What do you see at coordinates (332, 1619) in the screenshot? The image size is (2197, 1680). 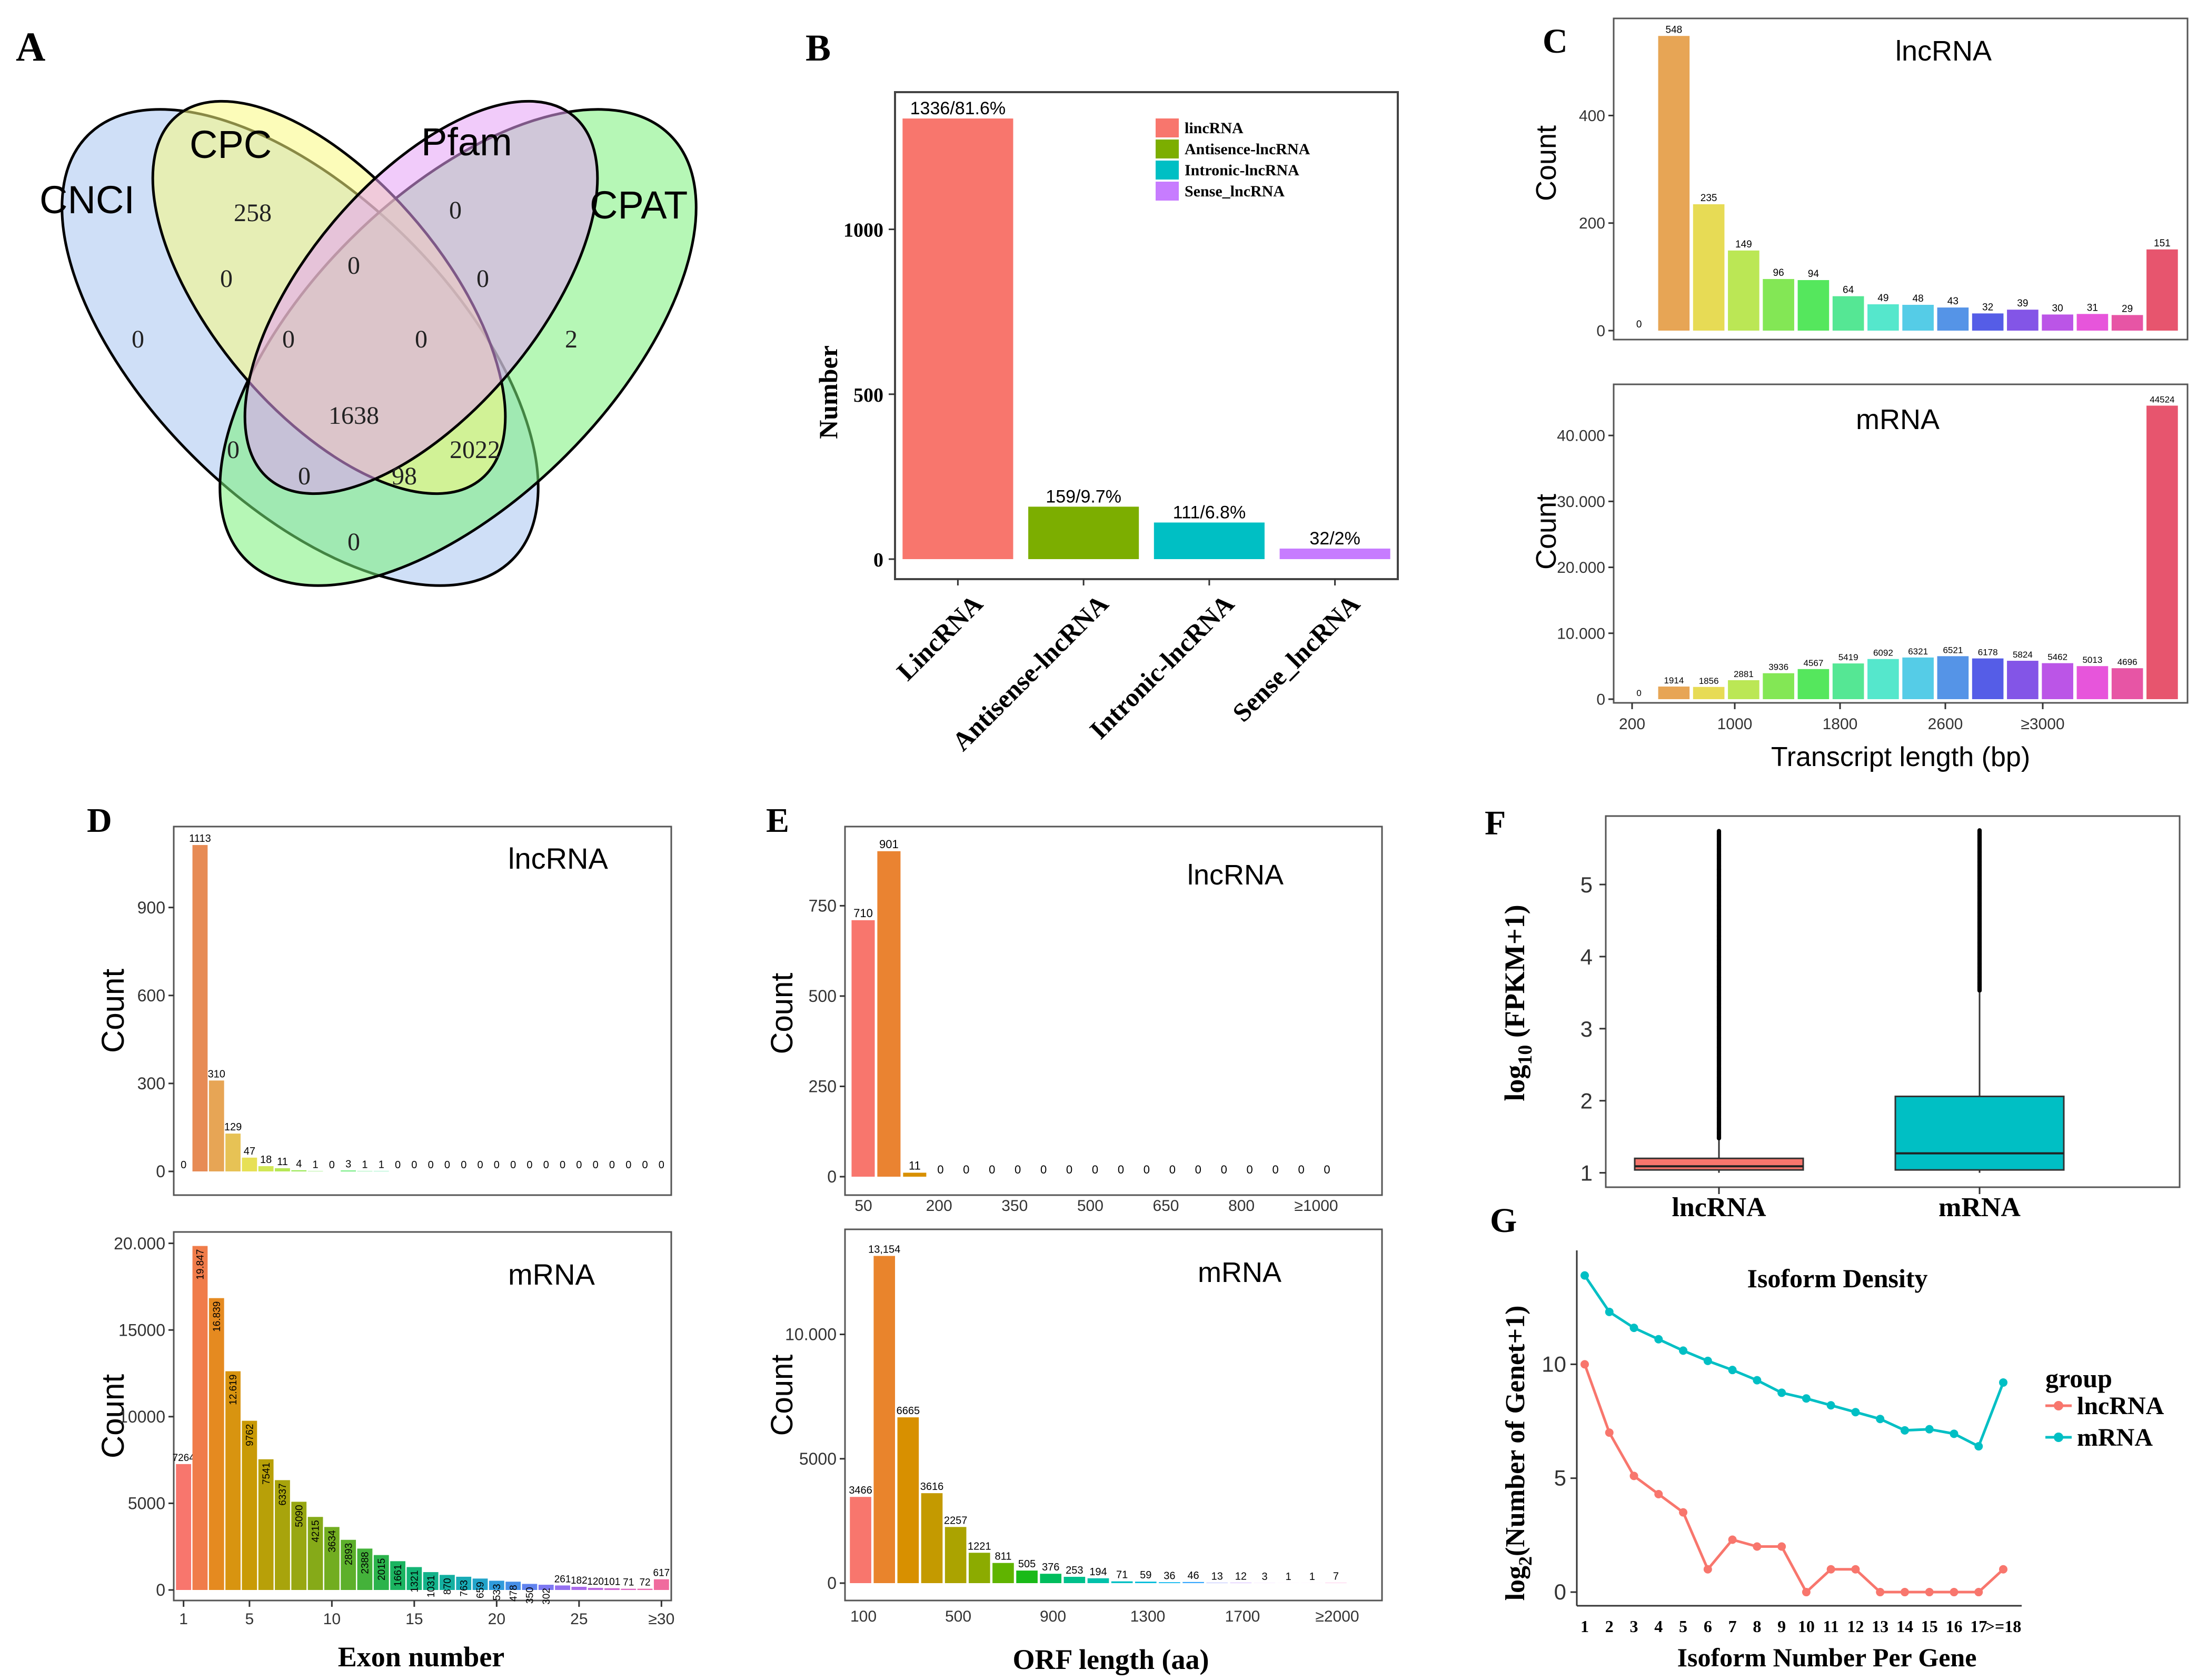 I see `x-tick-label: 10` at bounding box center [332, 1619].